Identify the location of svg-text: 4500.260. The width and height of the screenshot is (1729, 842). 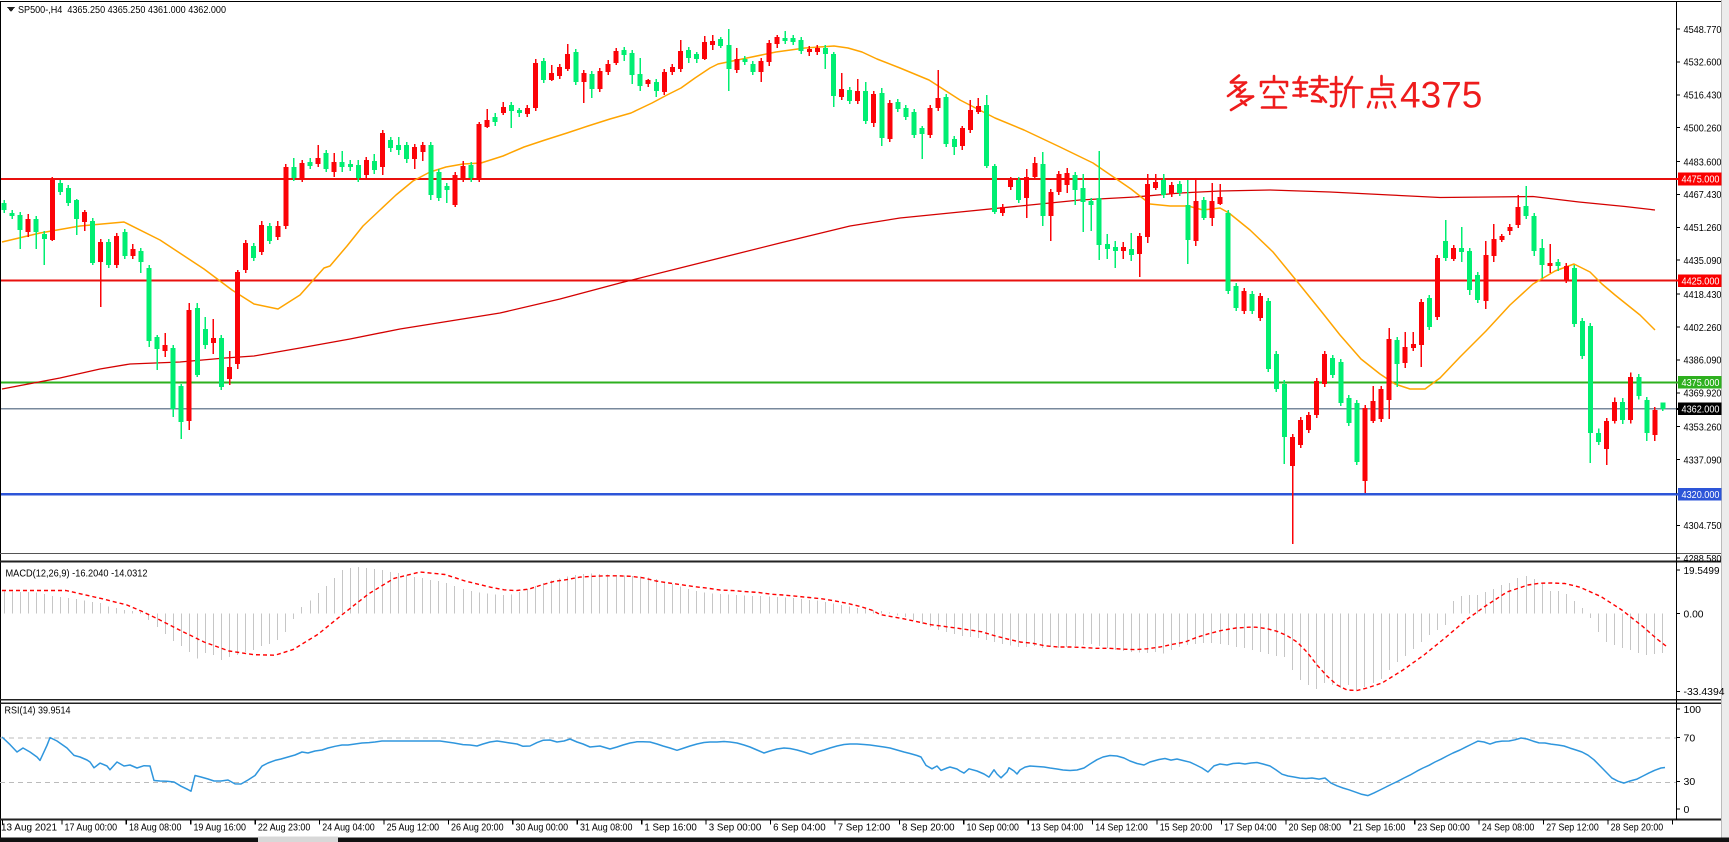
(1703, 129).